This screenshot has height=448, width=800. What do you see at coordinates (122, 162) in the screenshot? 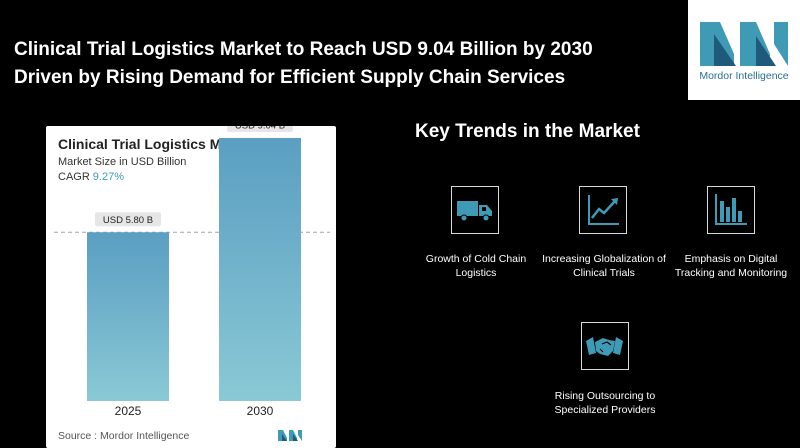
I see `chart-subtitle: Market Size in USD Billion` at bounding box center [122, 162].